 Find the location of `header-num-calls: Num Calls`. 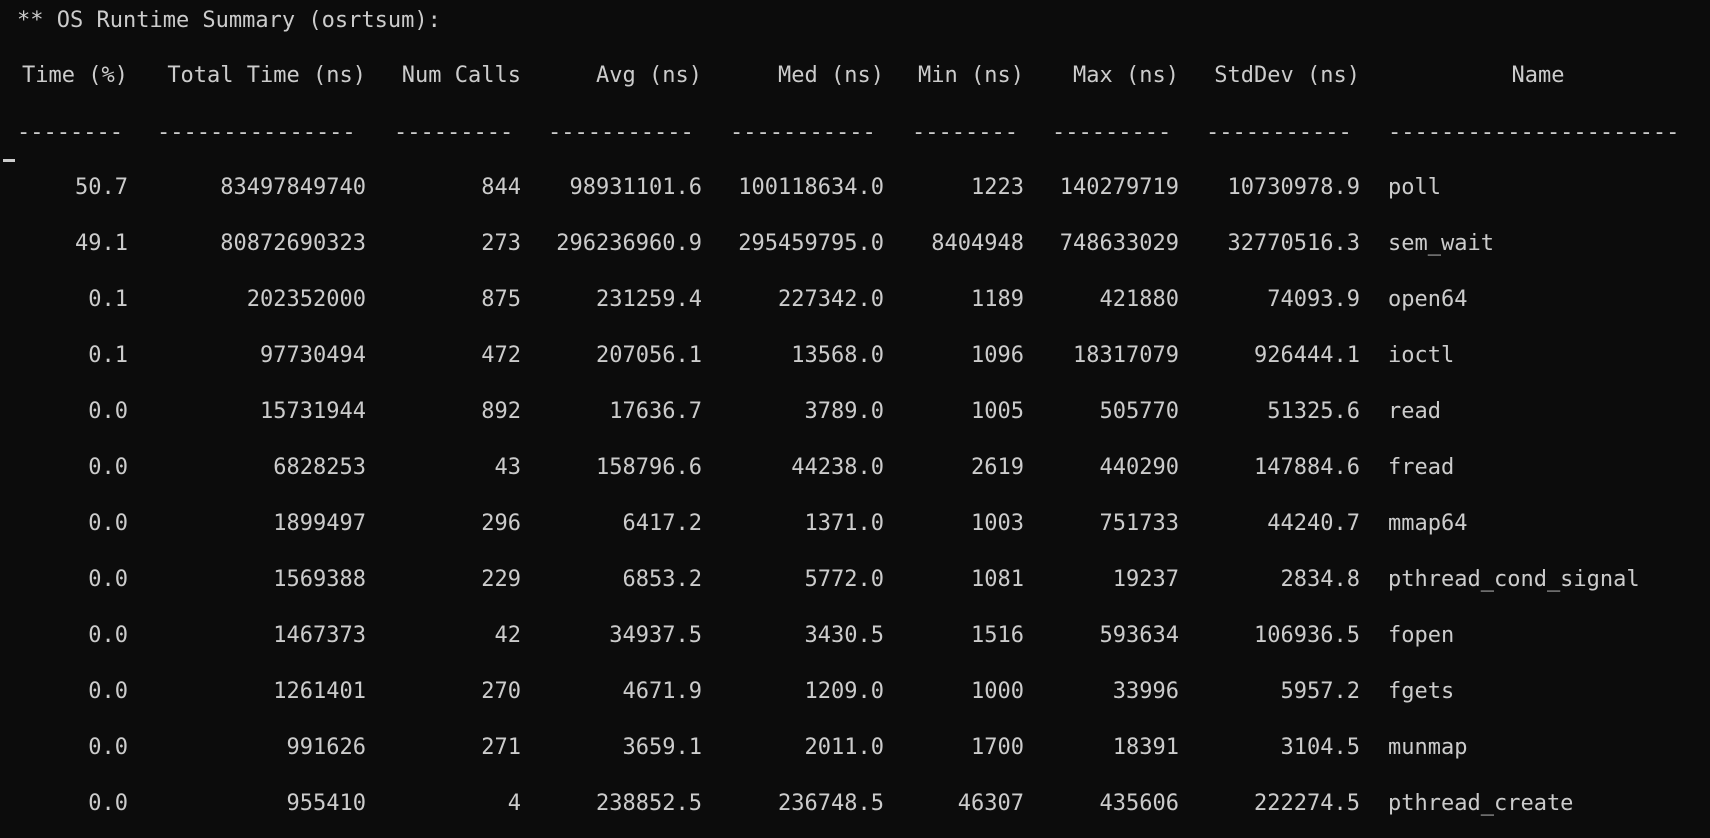

header-num-calls: Num Calls is located at coordinates (461, 75).